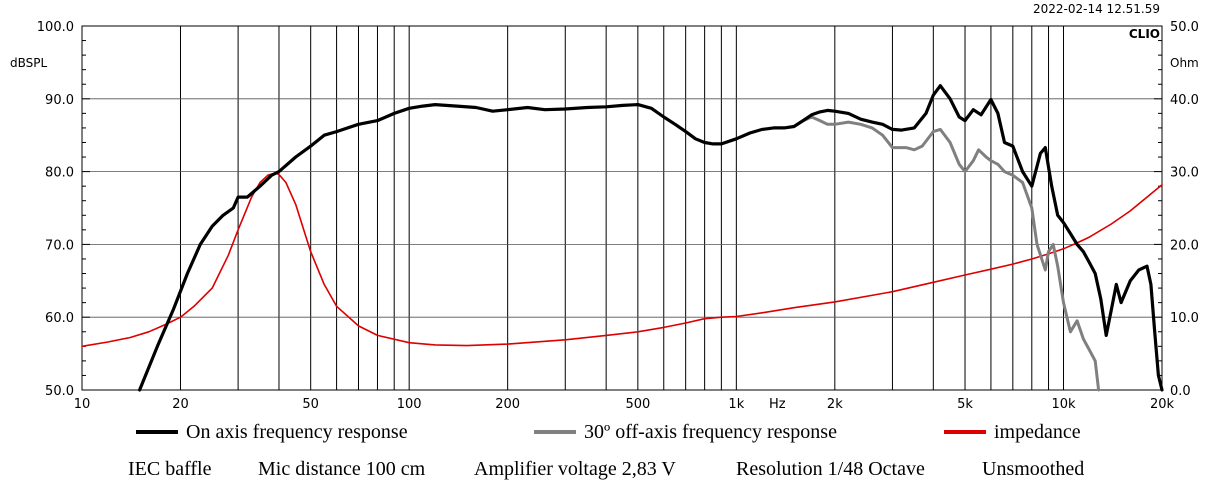  What do you see at coordinates (59, 245) in the screenshot?
I see `y-left-tick-label: 70.0` at bounding box center [59, 245].